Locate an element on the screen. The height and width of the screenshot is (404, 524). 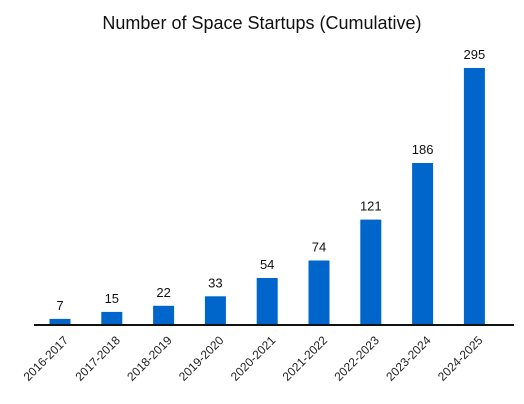
bar-value-label: 295 is located at coordinates (475, 54).